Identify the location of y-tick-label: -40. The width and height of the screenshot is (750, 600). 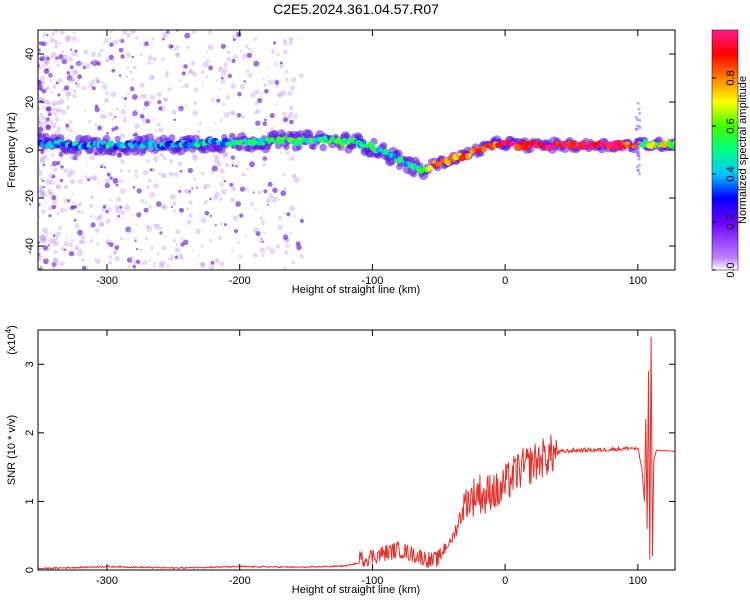
(30, 246).